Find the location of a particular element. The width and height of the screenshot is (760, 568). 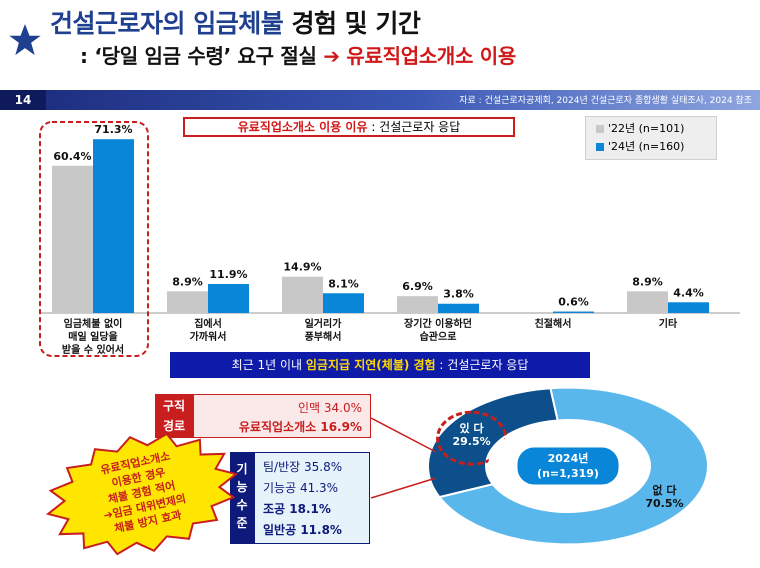

job-route-row: 유료직업소개소 16.9% is located at coordinates (300, 426).